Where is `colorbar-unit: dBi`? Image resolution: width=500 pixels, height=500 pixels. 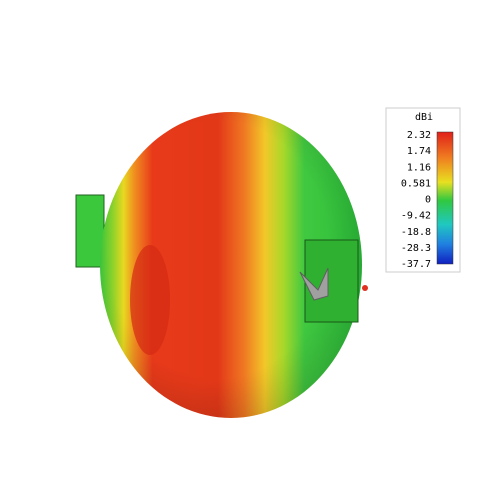 colorbar-unit: dBi is located at coordinates (424, 117).